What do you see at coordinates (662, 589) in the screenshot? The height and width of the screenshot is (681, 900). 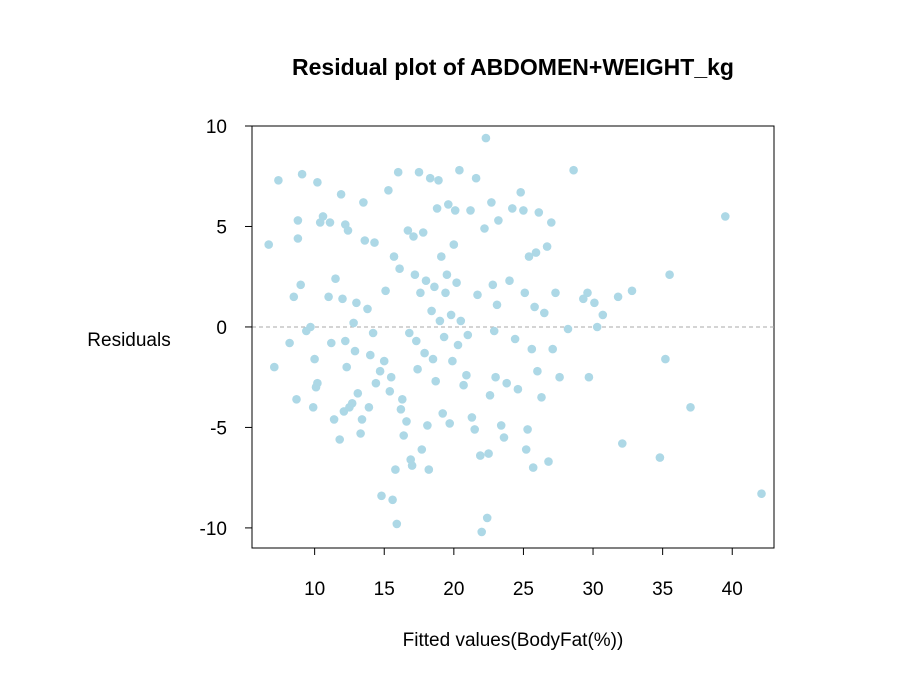 I see `x-tick-label: 35` at bounding box center [662, 589].